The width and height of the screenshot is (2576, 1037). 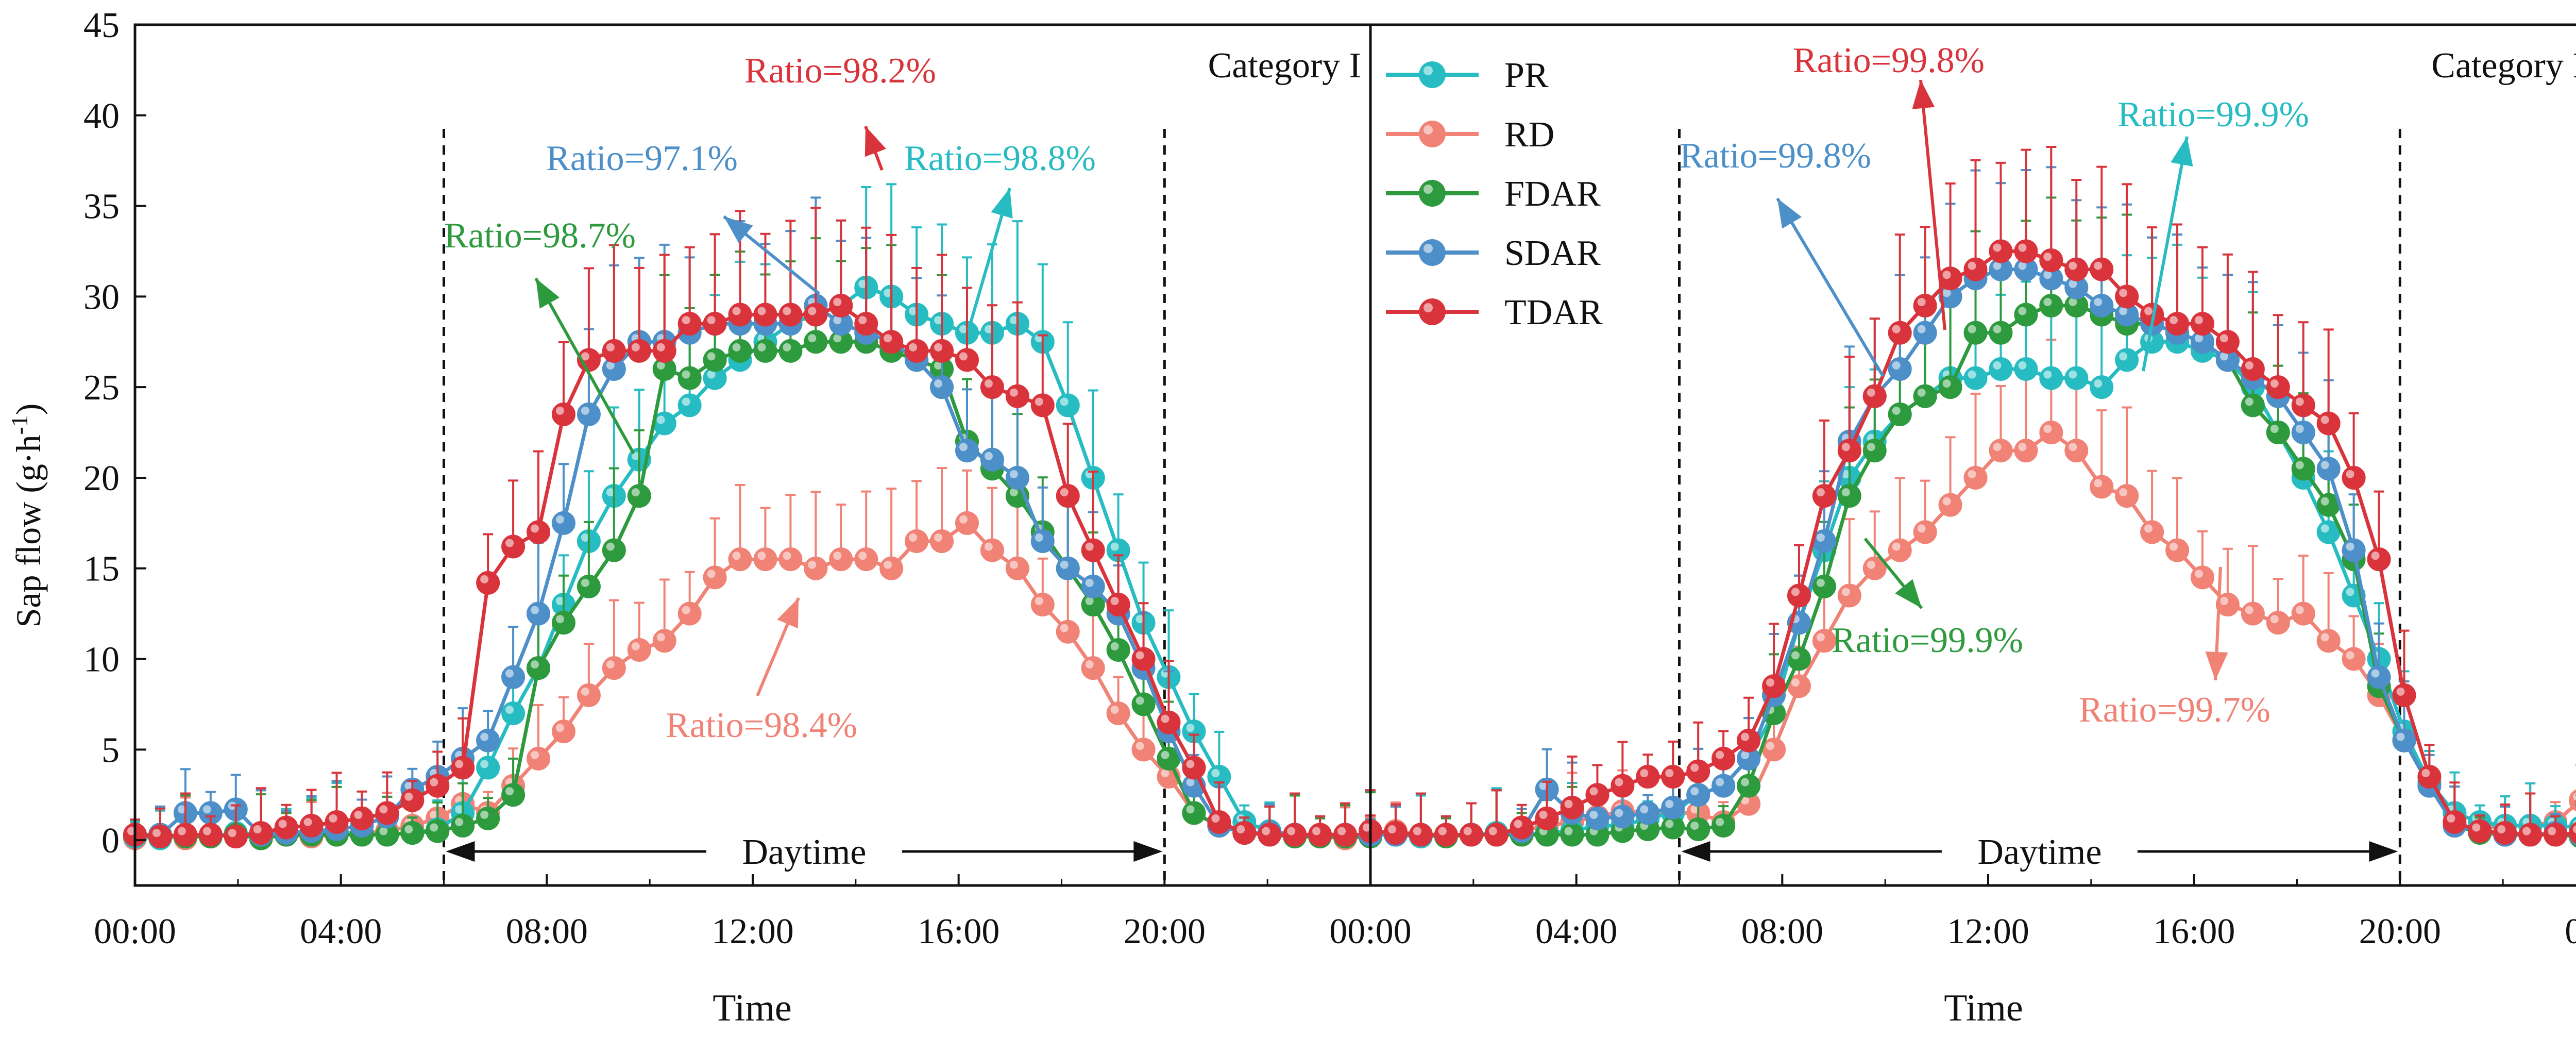 I want to click on daytime-label: Daytime, so click(x=2039, y=852).